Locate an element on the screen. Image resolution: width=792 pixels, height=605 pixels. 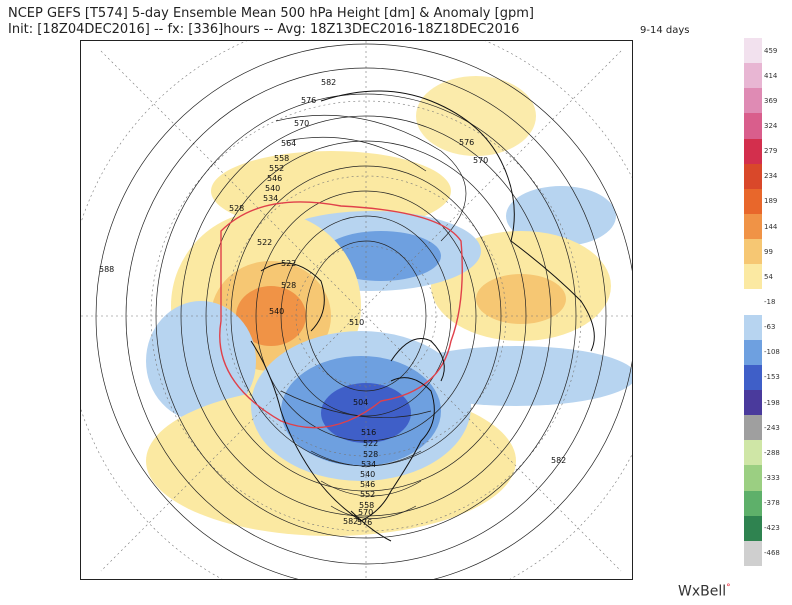
colorbar-label: -18 is located at coordinates (770, 302).